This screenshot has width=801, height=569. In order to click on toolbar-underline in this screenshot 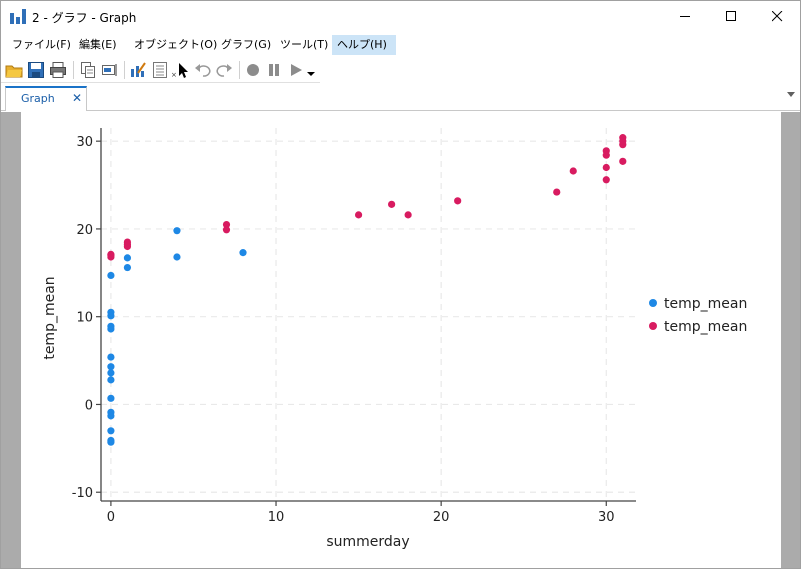, I will do `click(160, 82)`.